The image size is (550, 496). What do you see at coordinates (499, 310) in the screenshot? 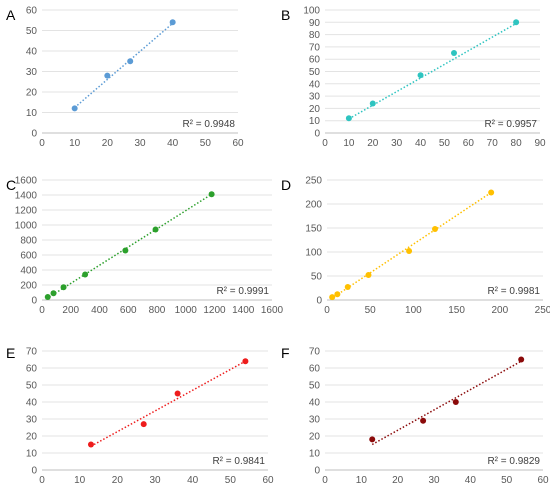
I see `panel-d-x-tick-label: 200` at bounding box center [499, 310].